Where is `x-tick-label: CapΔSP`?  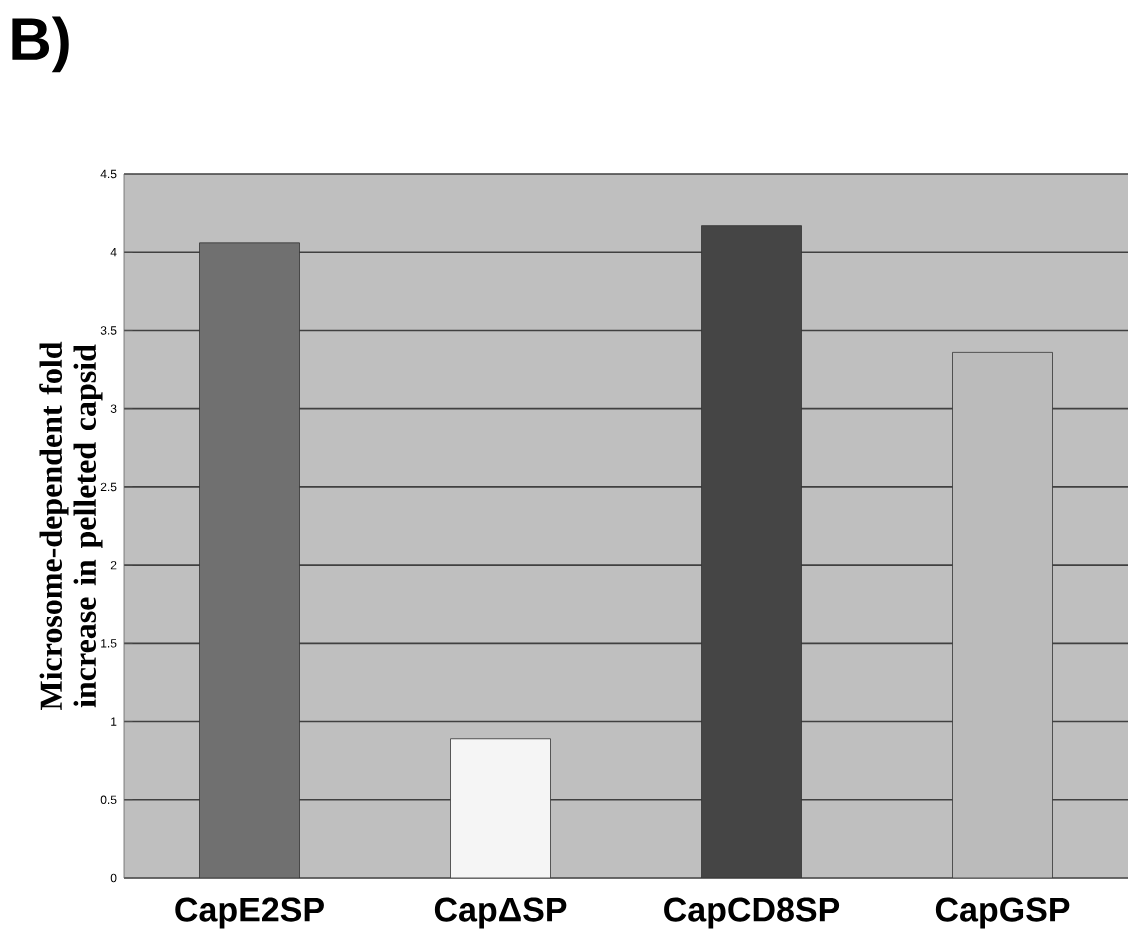
x-tick-label: CapΔSP is located at coordinates (500, 913).